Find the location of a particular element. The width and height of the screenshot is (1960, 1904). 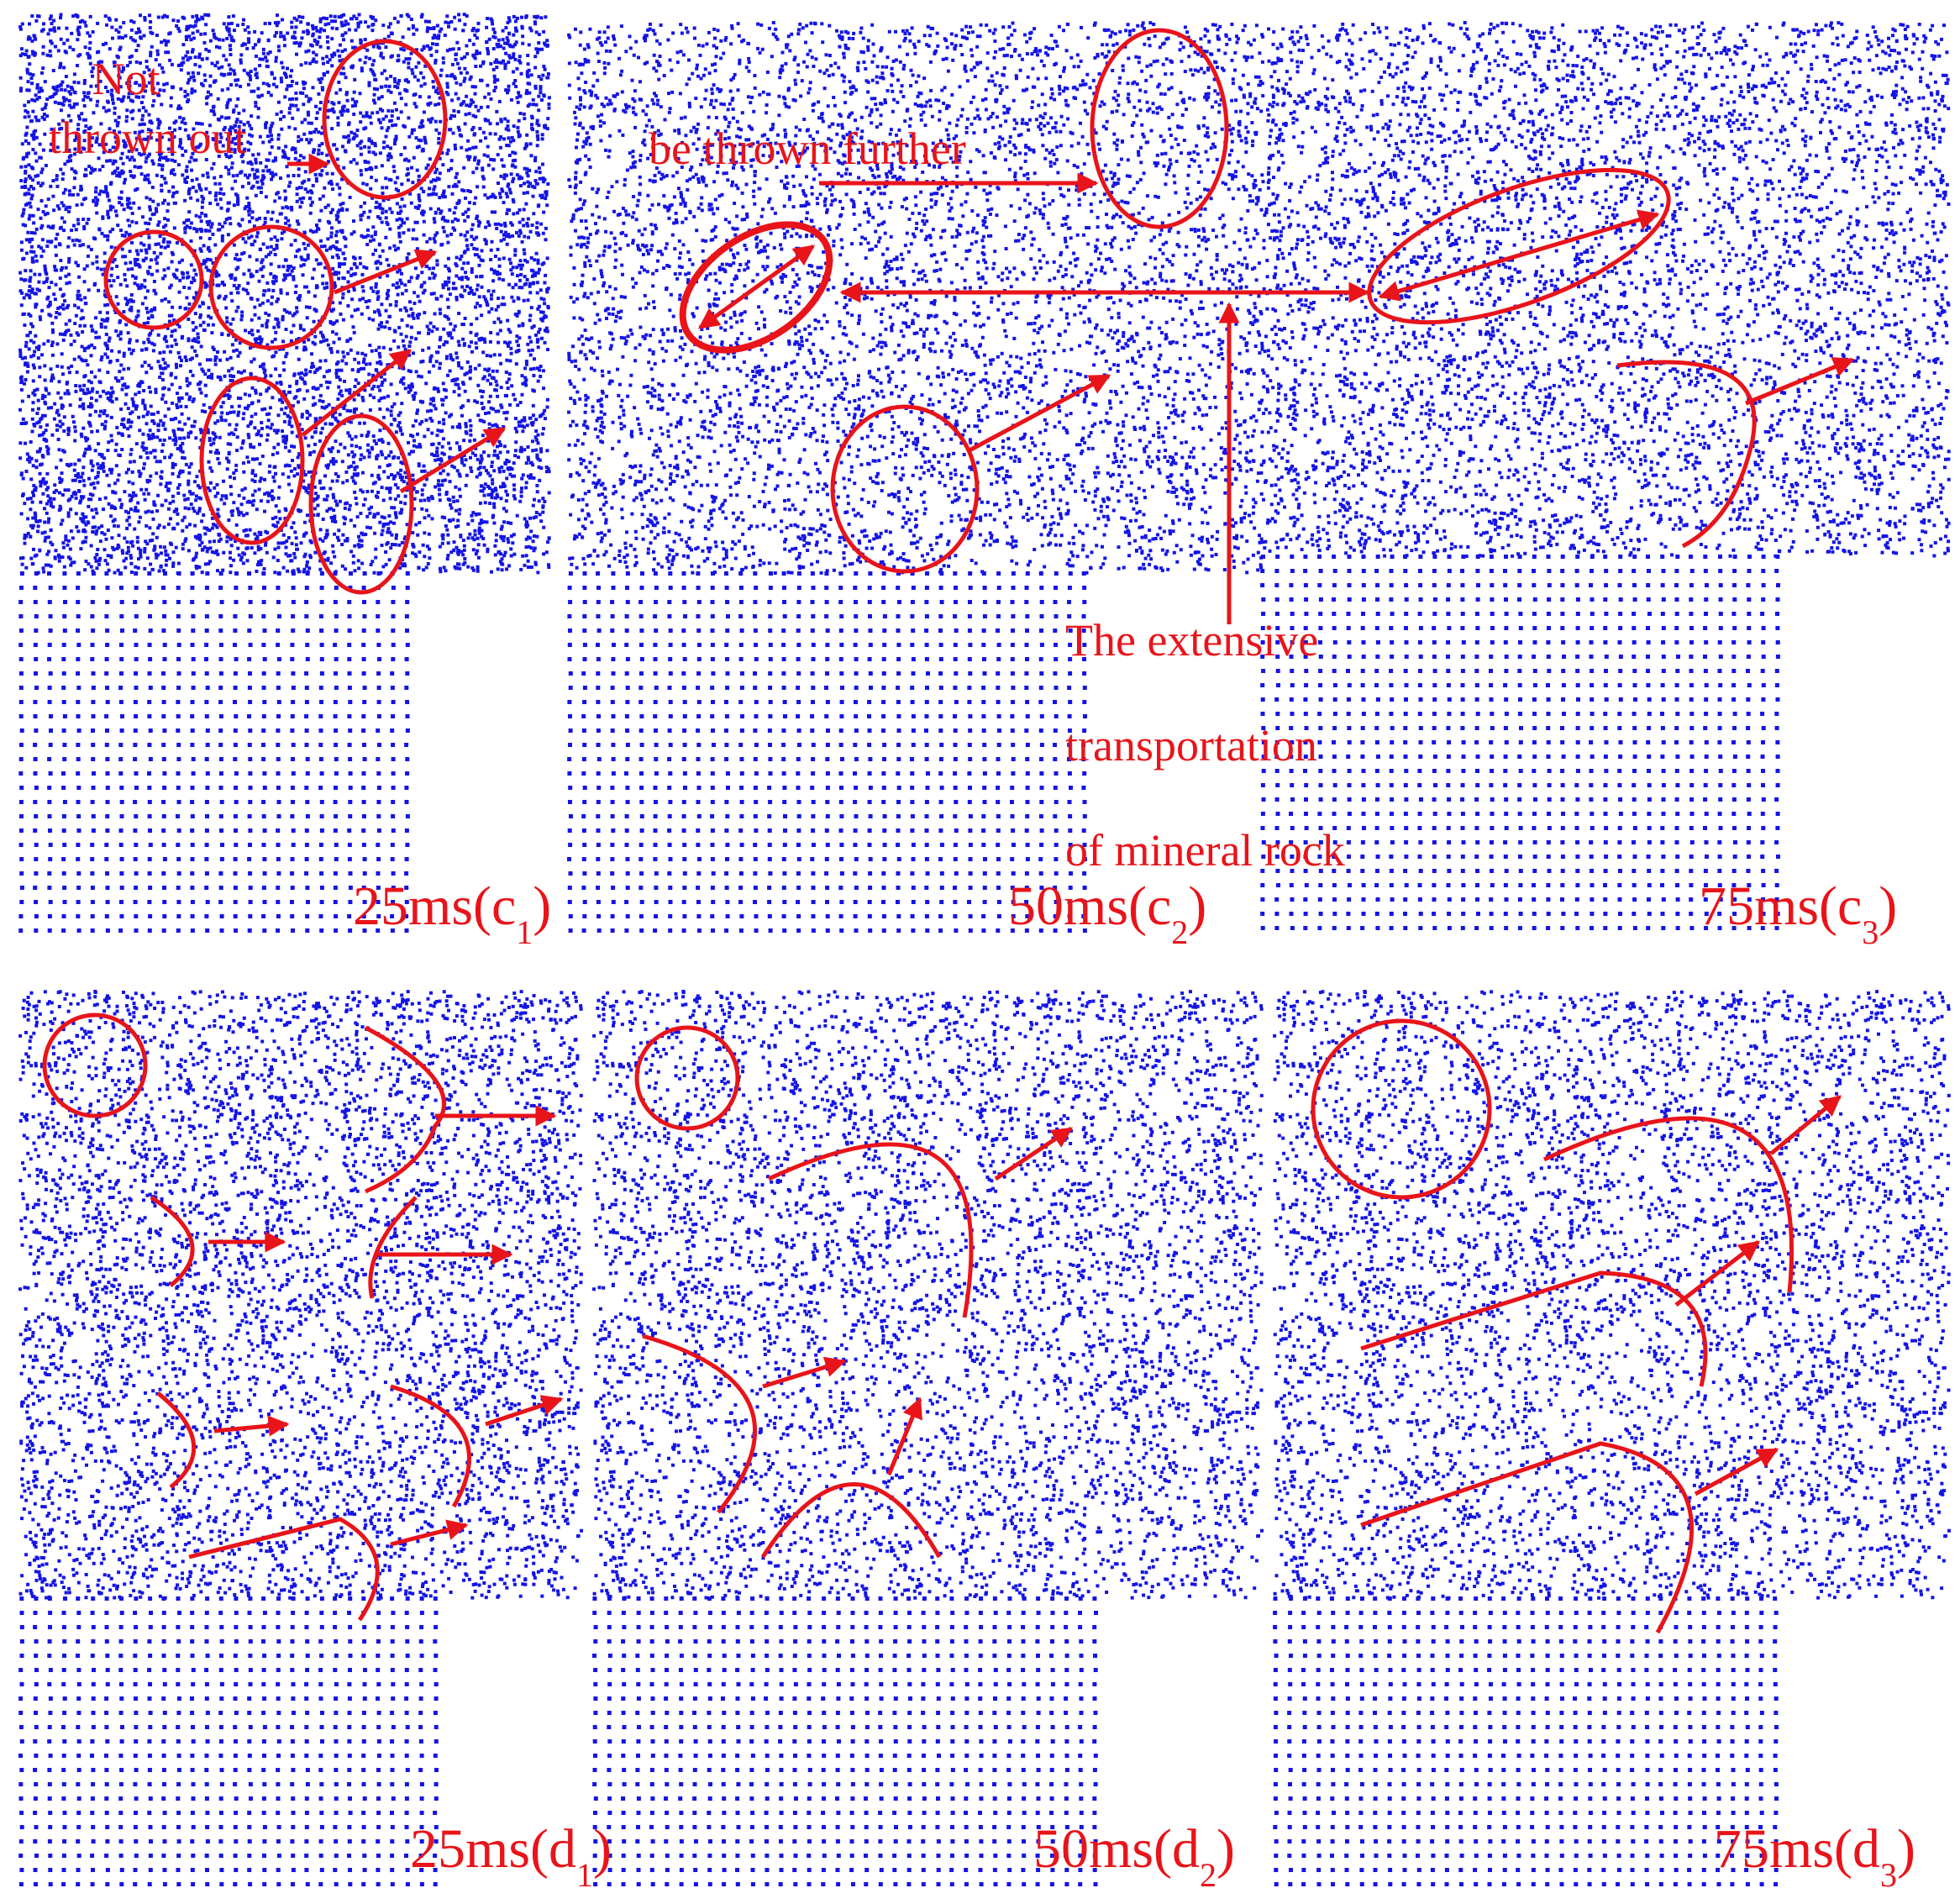

label-text: 25ms(c is located at coordinates (434, 907).